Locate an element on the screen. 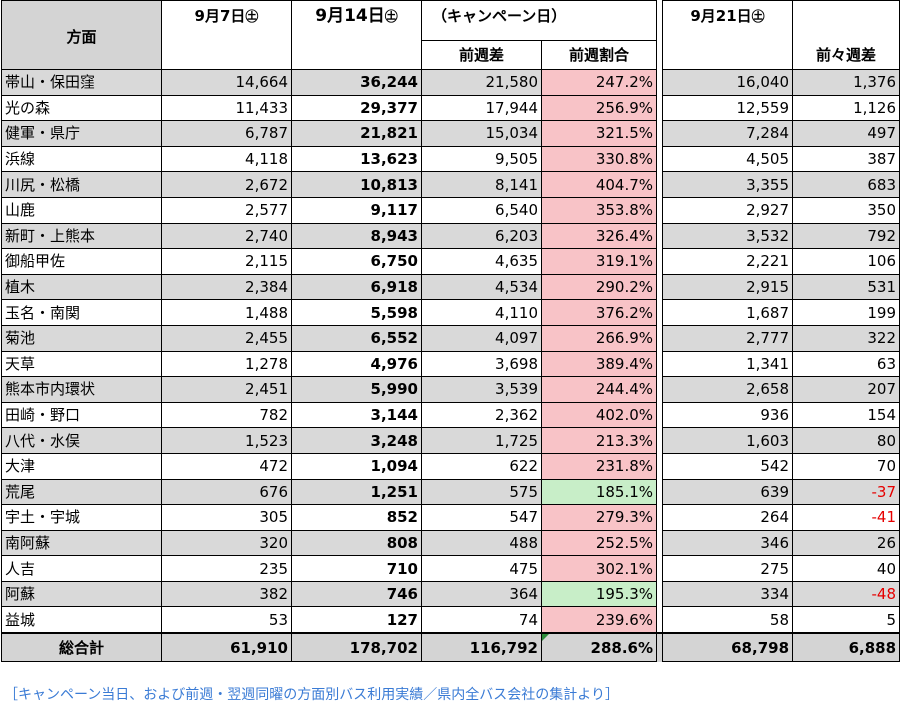 The height and width of the screenshot is (709, 900). value-0921-cell: 2,915 is located at coordinates (728, 287).